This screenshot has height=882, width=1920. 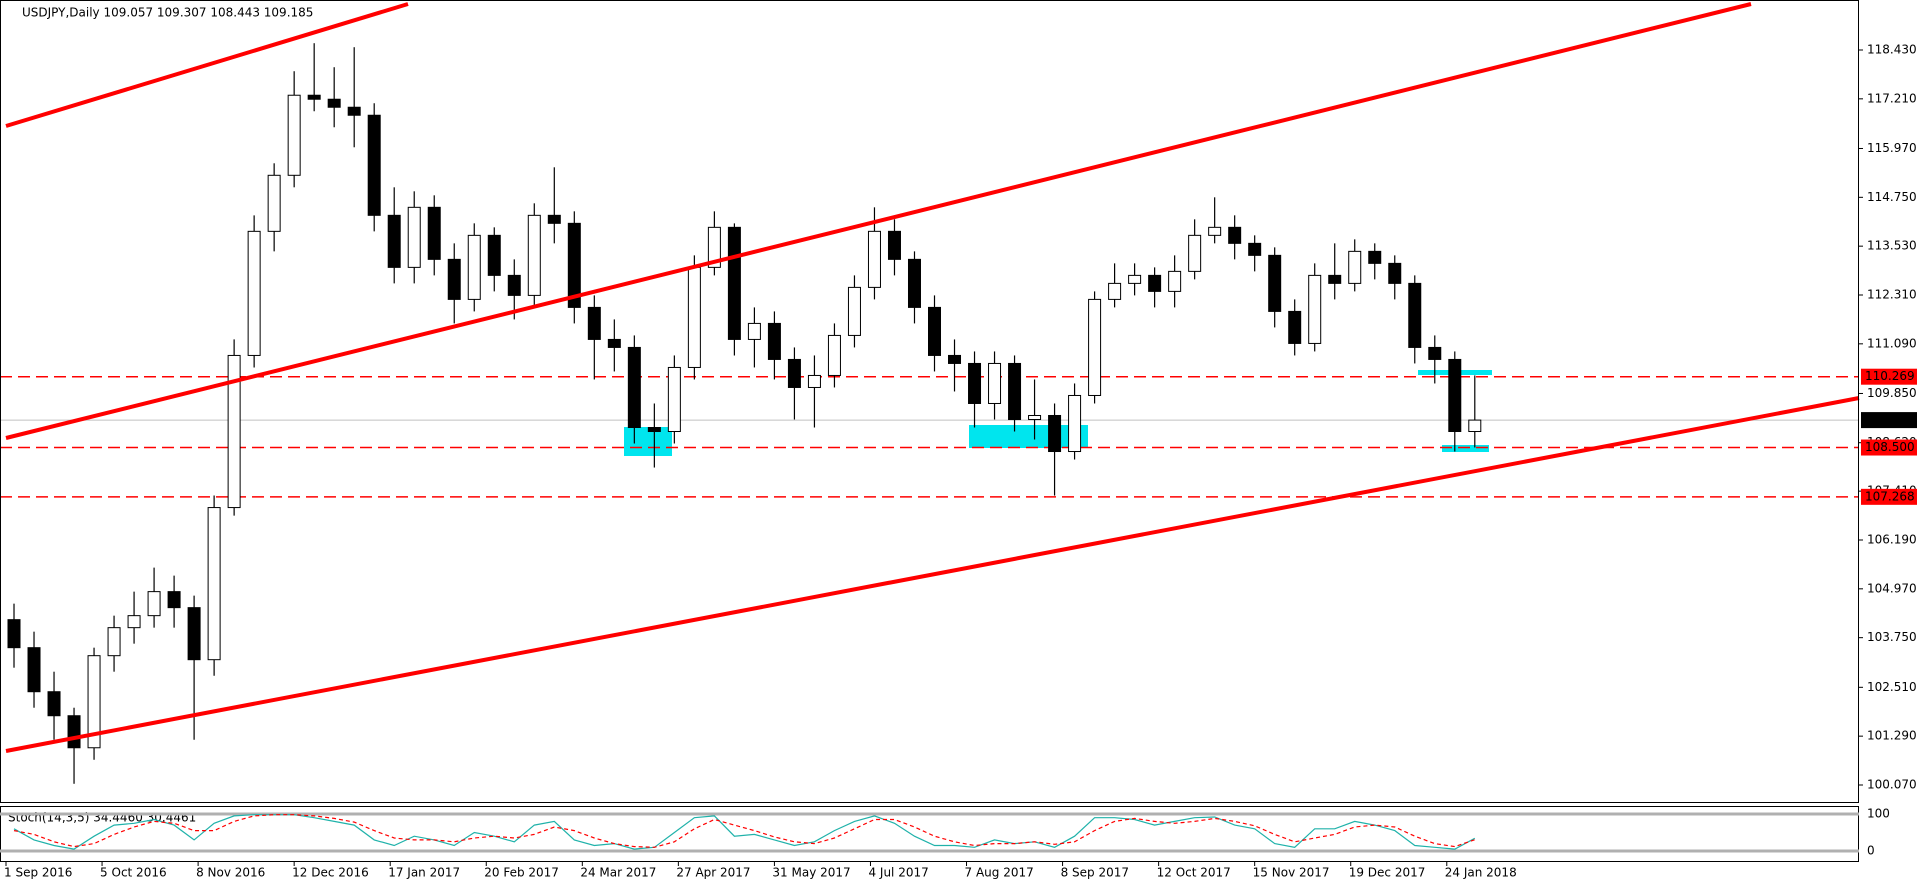 I want to click on trend-line, so click(x=207, y=65).